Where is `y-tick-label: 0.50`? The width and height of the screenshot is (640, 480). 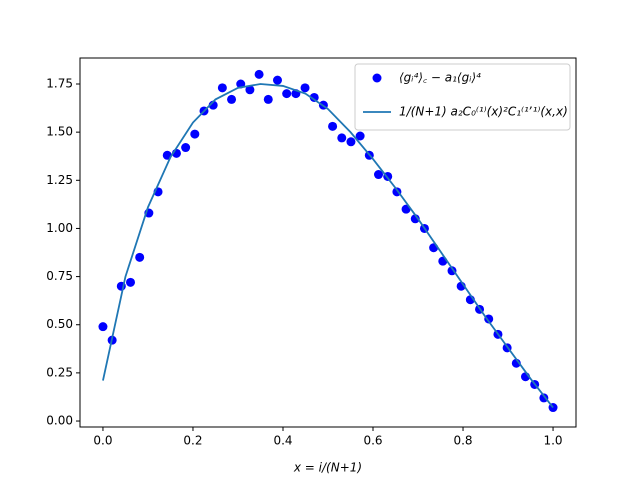 y-tick-label: 0.50 is located at coordinates (59, 324).